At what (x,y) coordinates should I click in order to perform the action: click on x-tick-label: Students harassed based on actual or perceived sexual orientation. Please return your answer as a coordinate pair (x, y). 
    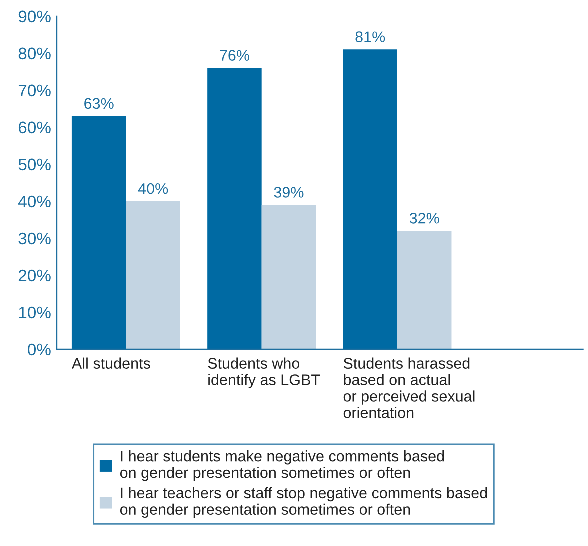
    Looking at the image, I should click on (409, 388).